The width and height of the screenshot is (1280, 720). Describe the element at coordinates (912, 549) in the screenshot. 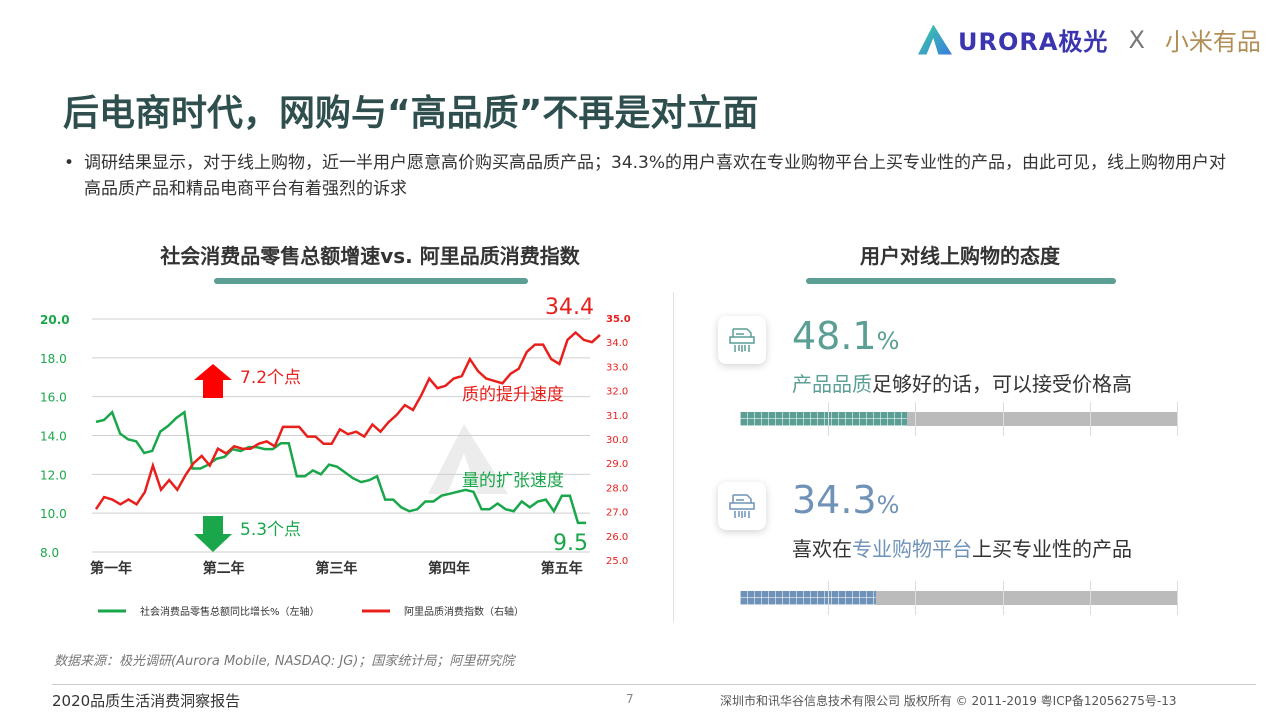

I see `stat-highlight: 专业购物平台` at that location.